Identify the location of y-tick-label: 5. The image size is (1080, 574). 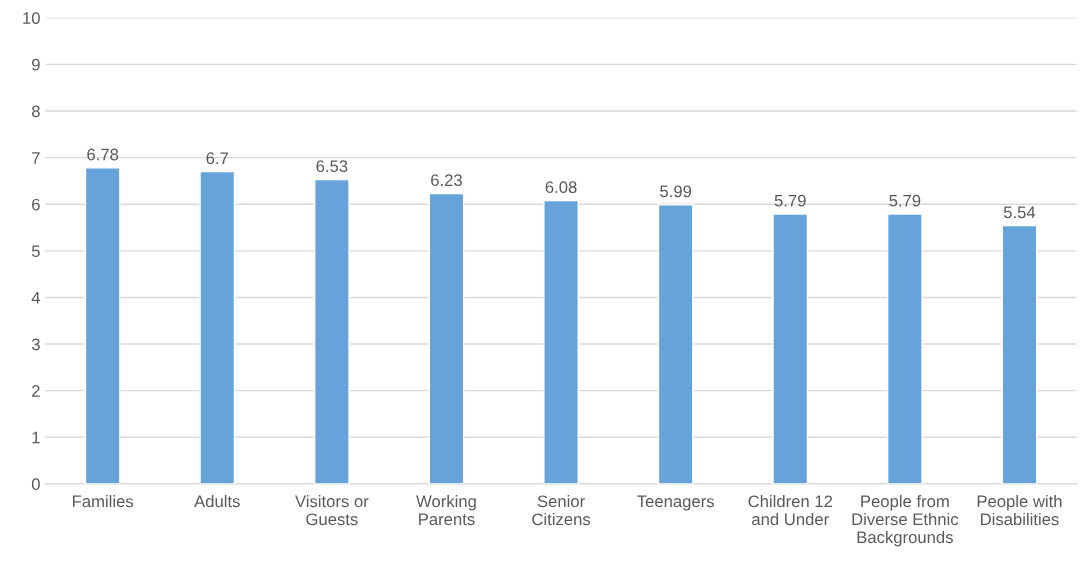
(35, 251).